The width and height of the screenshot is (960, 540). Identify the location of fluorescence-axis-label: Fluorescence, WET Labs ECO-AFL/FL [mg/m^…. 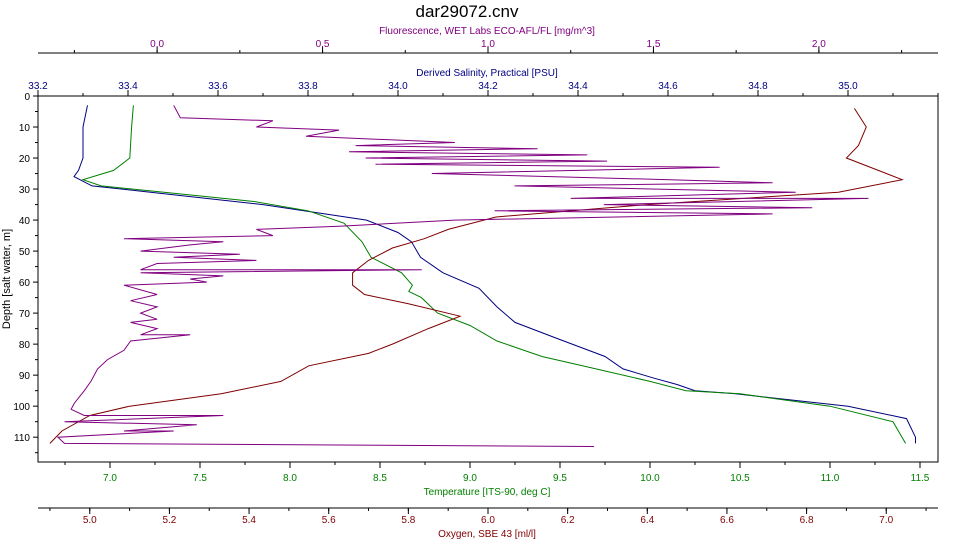
(487, 31).